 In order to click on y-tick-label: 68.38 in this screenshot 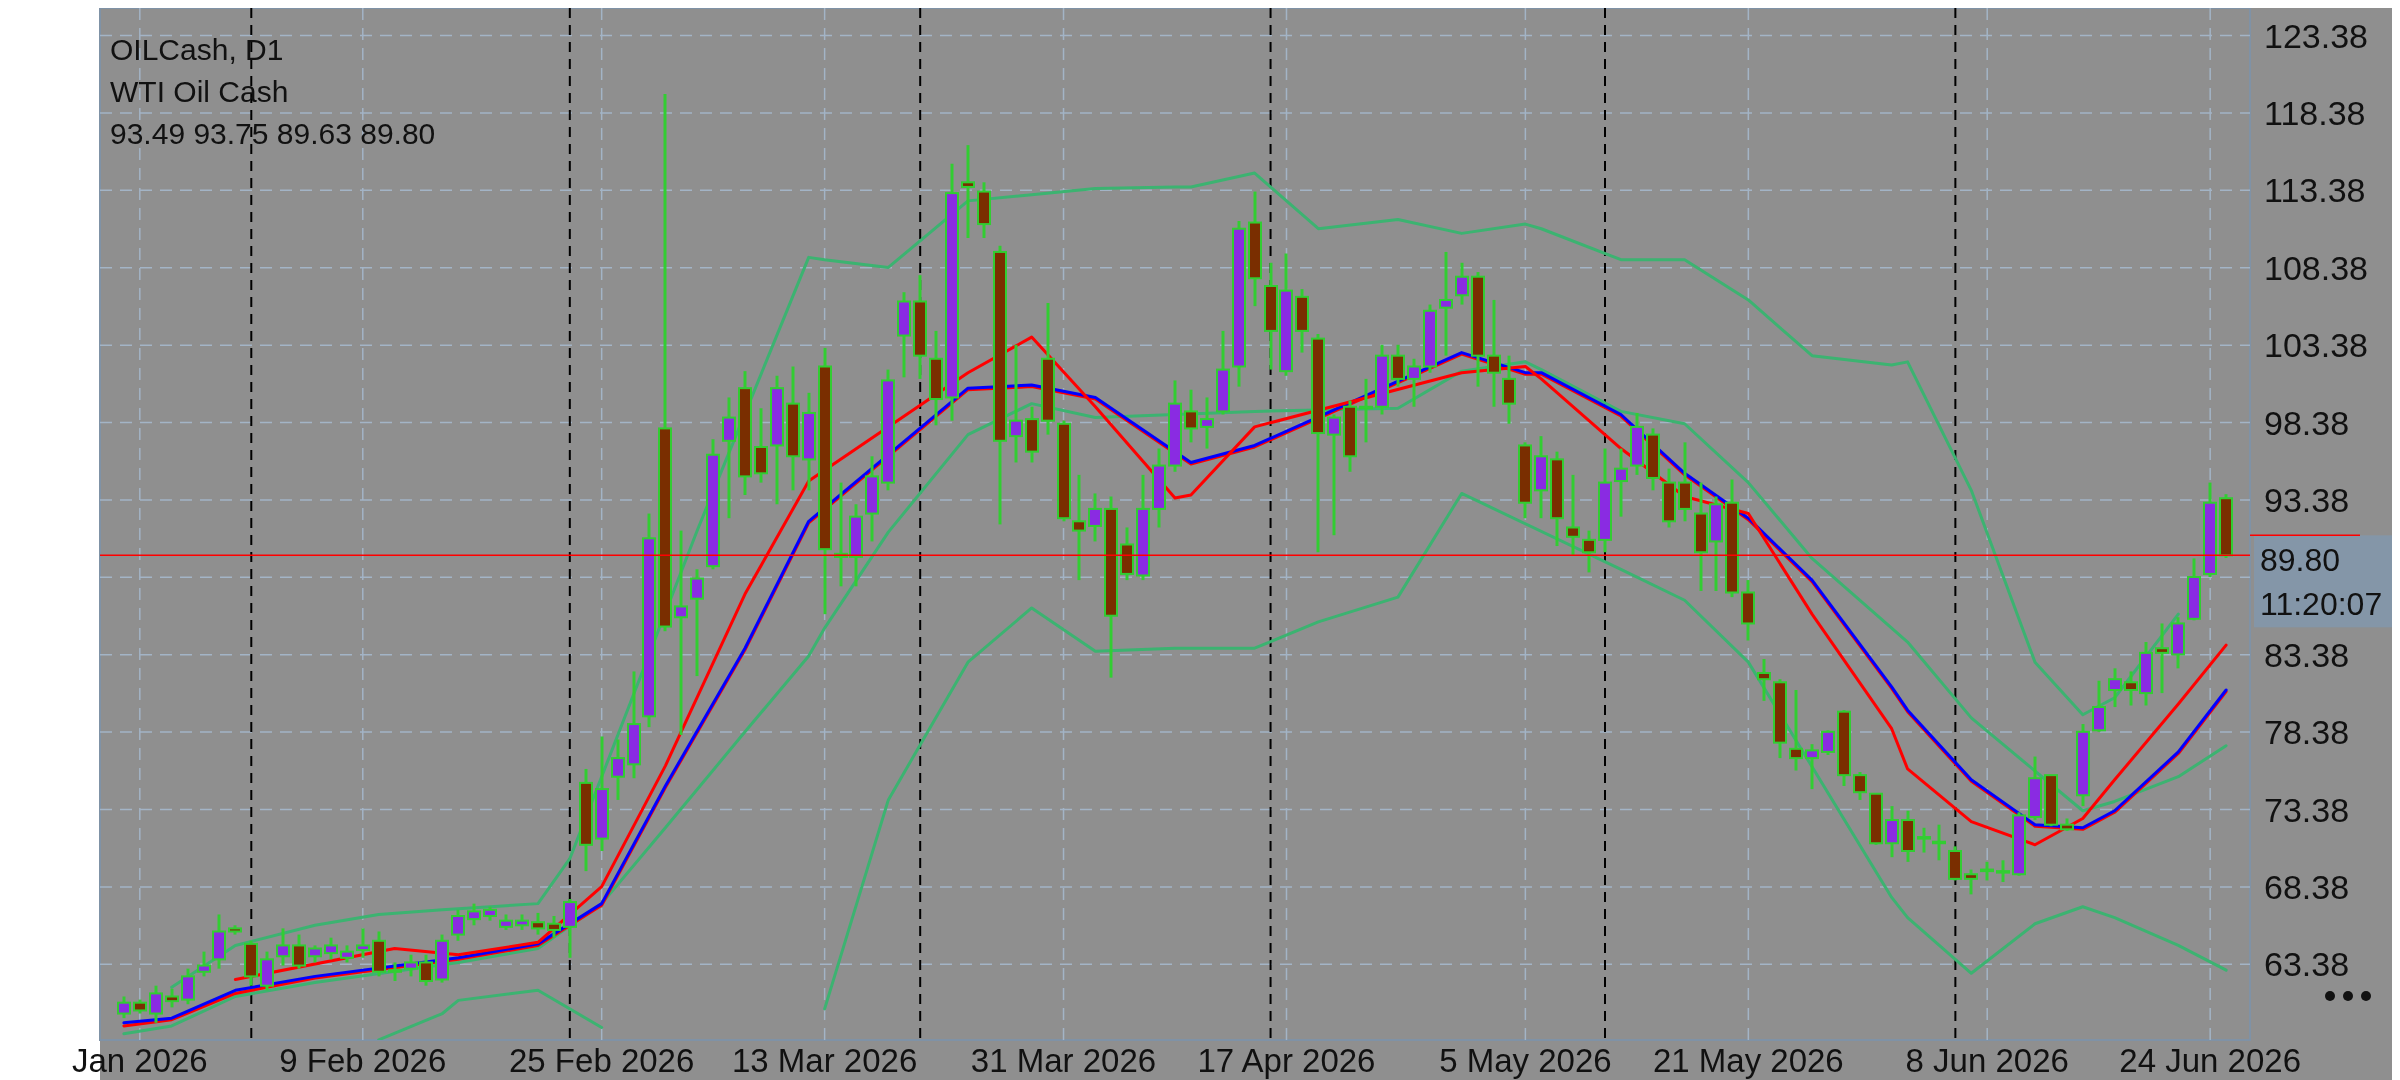, I will do `click(2307, 886)`.